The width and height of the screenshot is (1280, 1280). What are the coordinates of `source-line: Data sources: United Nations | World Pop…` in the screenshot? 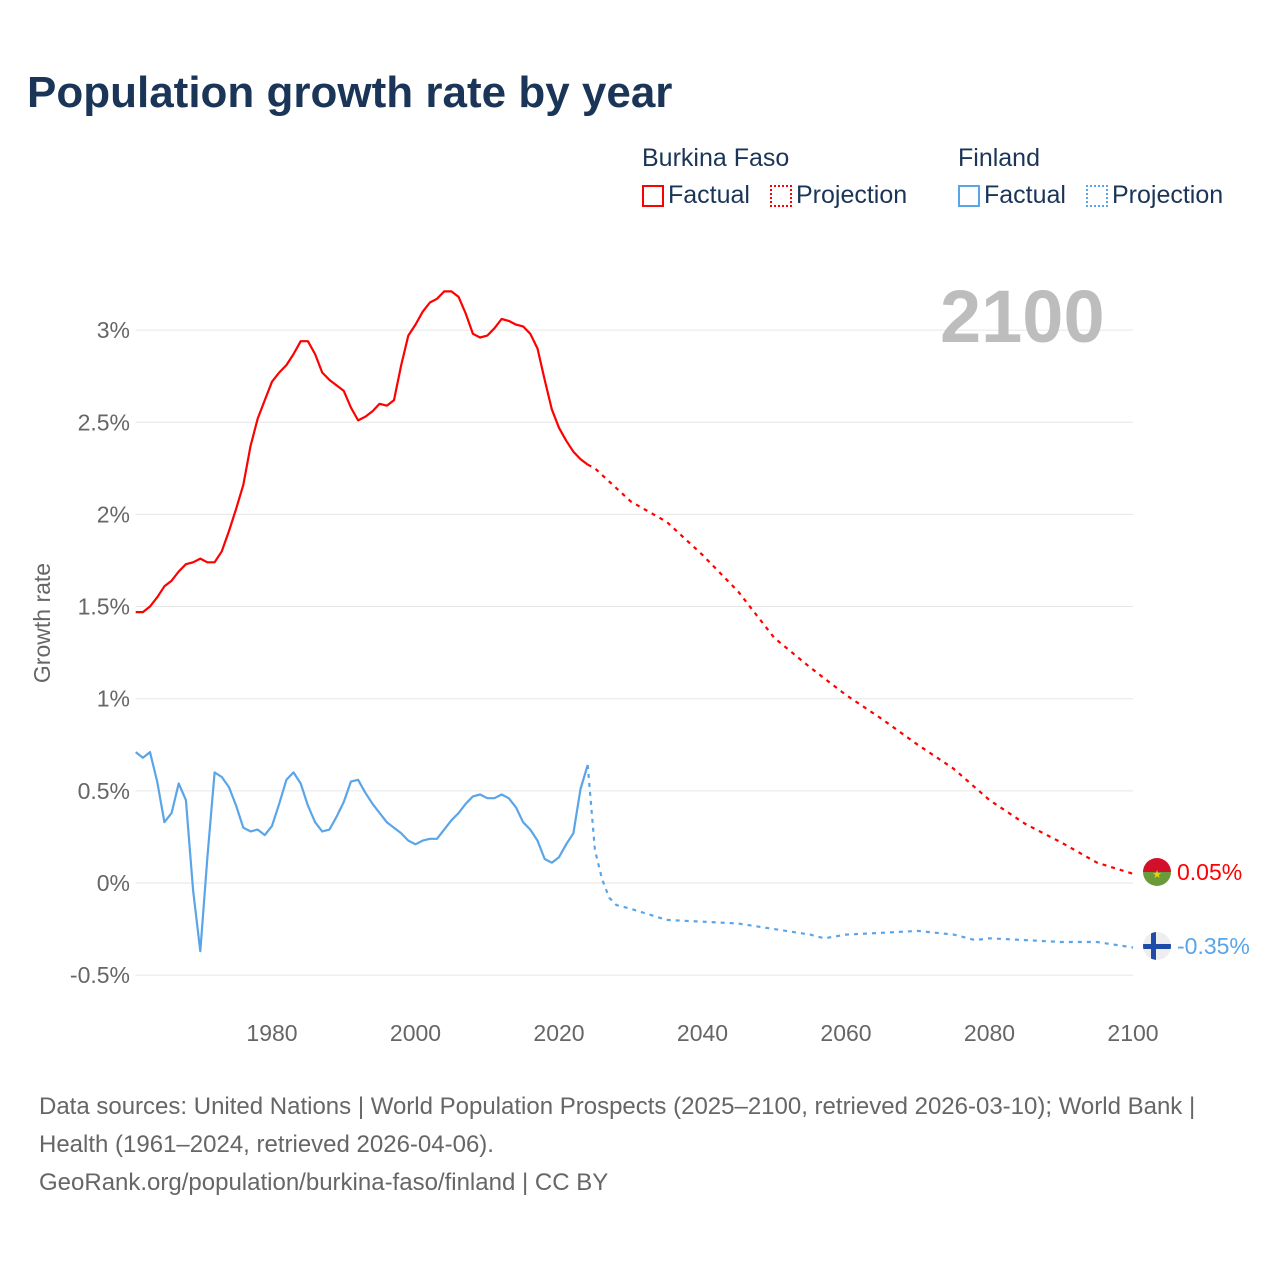 It's located at (617, 1125).